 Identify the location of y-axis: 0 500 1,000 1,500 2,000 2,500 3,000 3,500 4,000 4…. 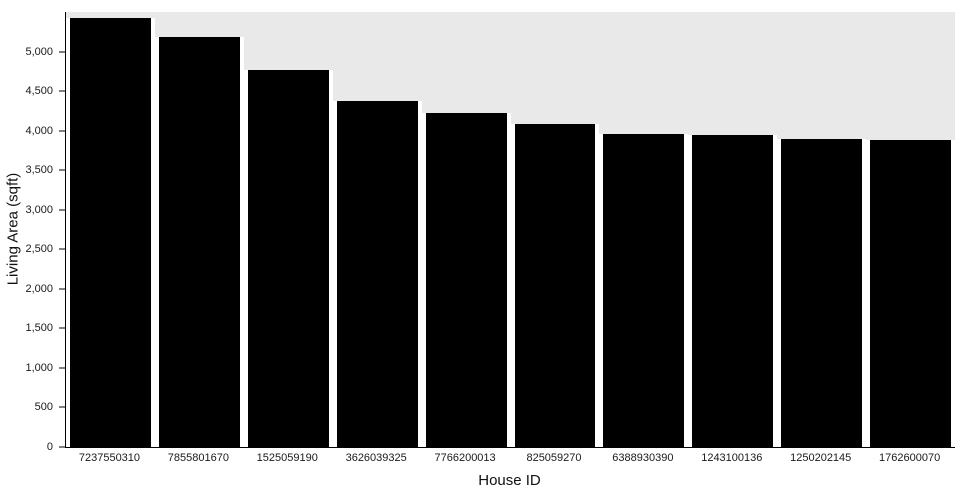
(32, 232).